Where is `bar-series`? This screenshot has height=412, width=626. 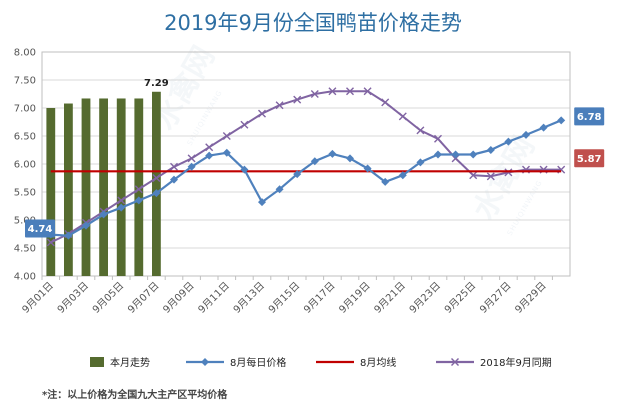
bar-series is located at coordinates (103, 184).